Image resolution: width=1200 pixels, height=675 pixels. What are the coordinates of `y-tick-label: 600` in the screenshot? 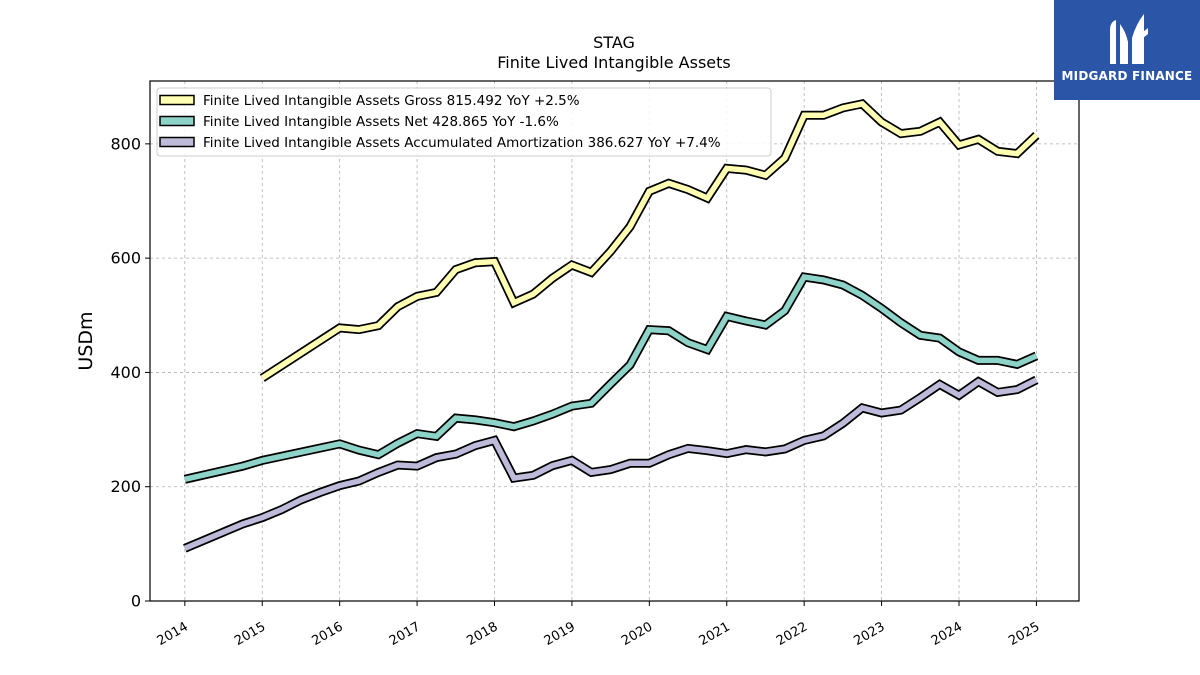 It's located at (125, 258).